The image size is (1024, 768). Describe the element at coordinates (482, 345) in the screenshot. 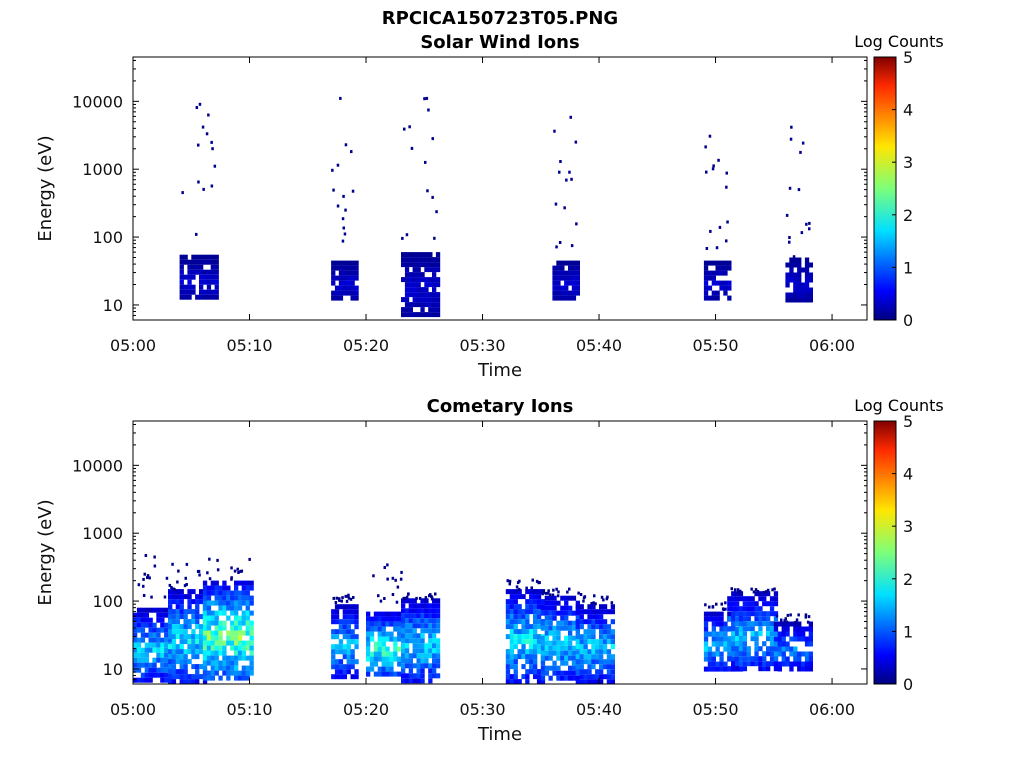

I see `x-tick-label: 05:30` at that location.